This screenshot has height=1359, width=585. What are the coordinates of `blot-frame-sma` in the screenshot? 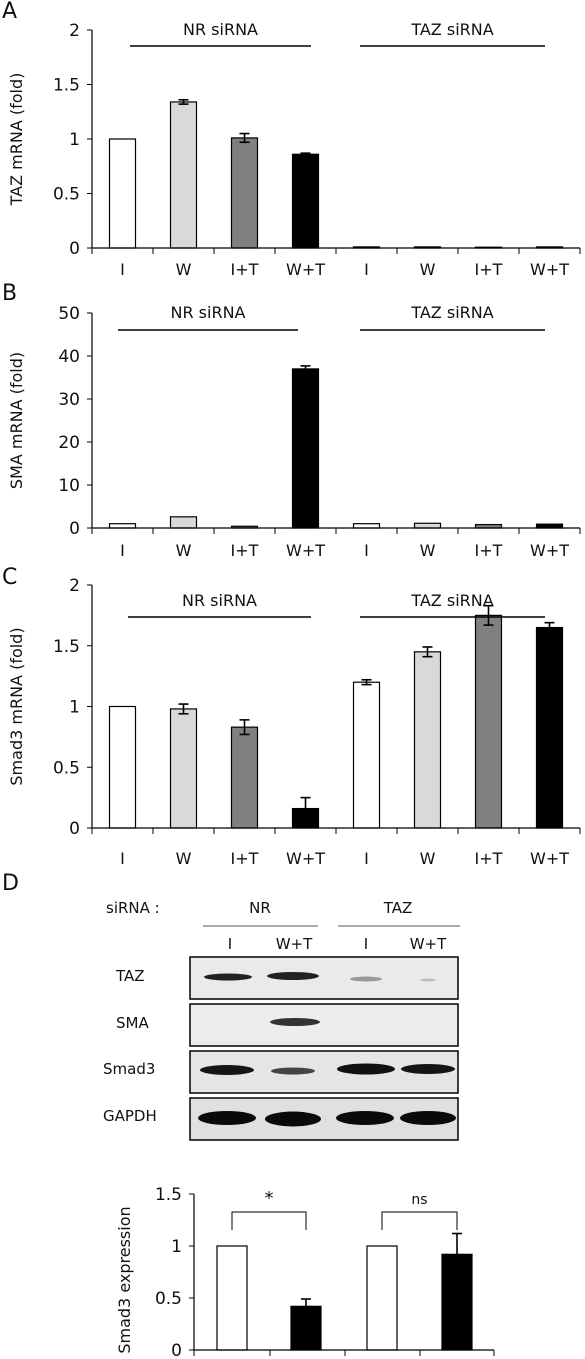 It's located at (324, 1025).